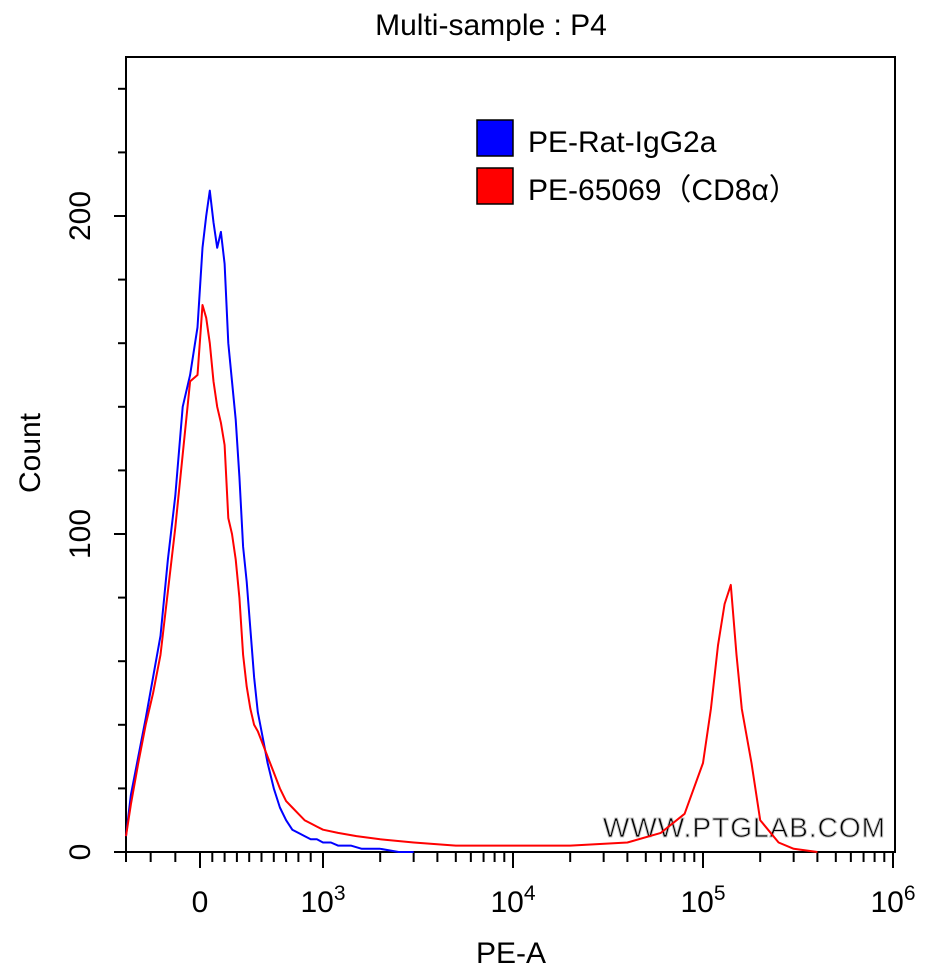  Describe the element at coordinates (622, 142) in the screenshot. I see `legend-label-isotype: PE-Rat-IgG2a` at that location.